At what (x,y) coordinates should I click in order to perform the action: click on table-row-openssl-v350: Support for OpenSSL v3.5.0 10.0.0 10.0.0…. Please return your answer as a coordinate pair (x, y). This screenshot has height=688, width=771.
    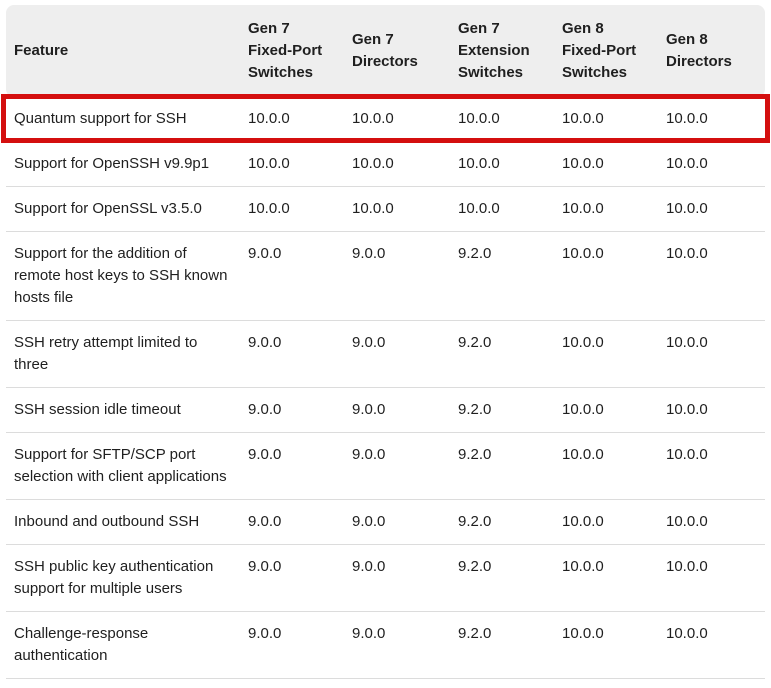
    Looking at the image, I should click on (385, 209).